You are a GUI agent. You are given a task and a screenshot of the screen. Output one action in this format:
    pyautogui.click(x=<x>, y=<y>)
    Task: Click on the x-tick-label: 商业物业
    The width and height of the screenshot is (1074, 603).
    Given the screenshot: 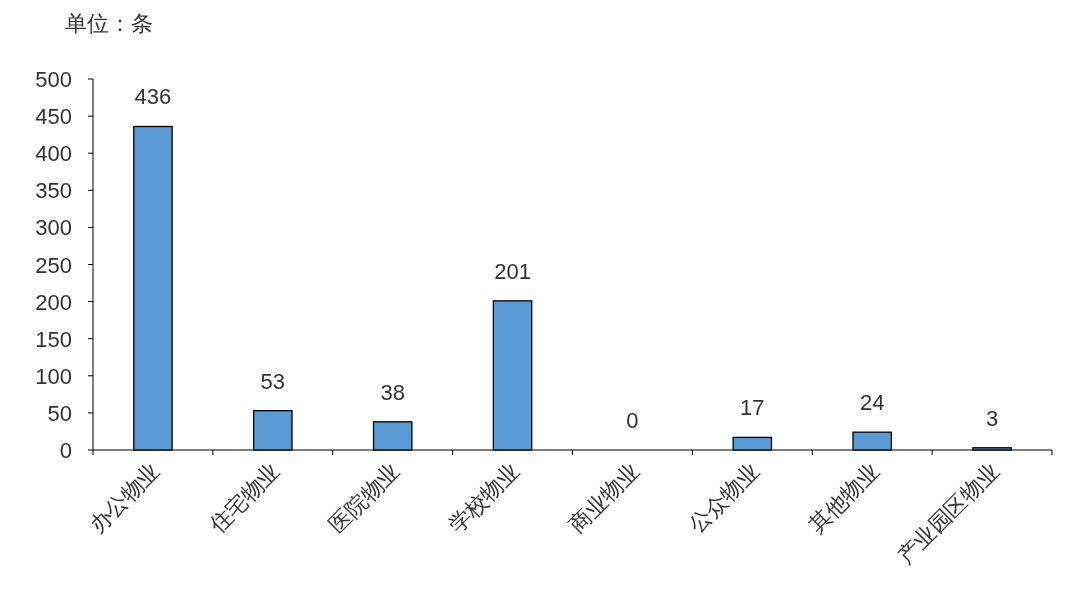 What is the action you would take?
    pyautogui.click(x=604, y=497)
    